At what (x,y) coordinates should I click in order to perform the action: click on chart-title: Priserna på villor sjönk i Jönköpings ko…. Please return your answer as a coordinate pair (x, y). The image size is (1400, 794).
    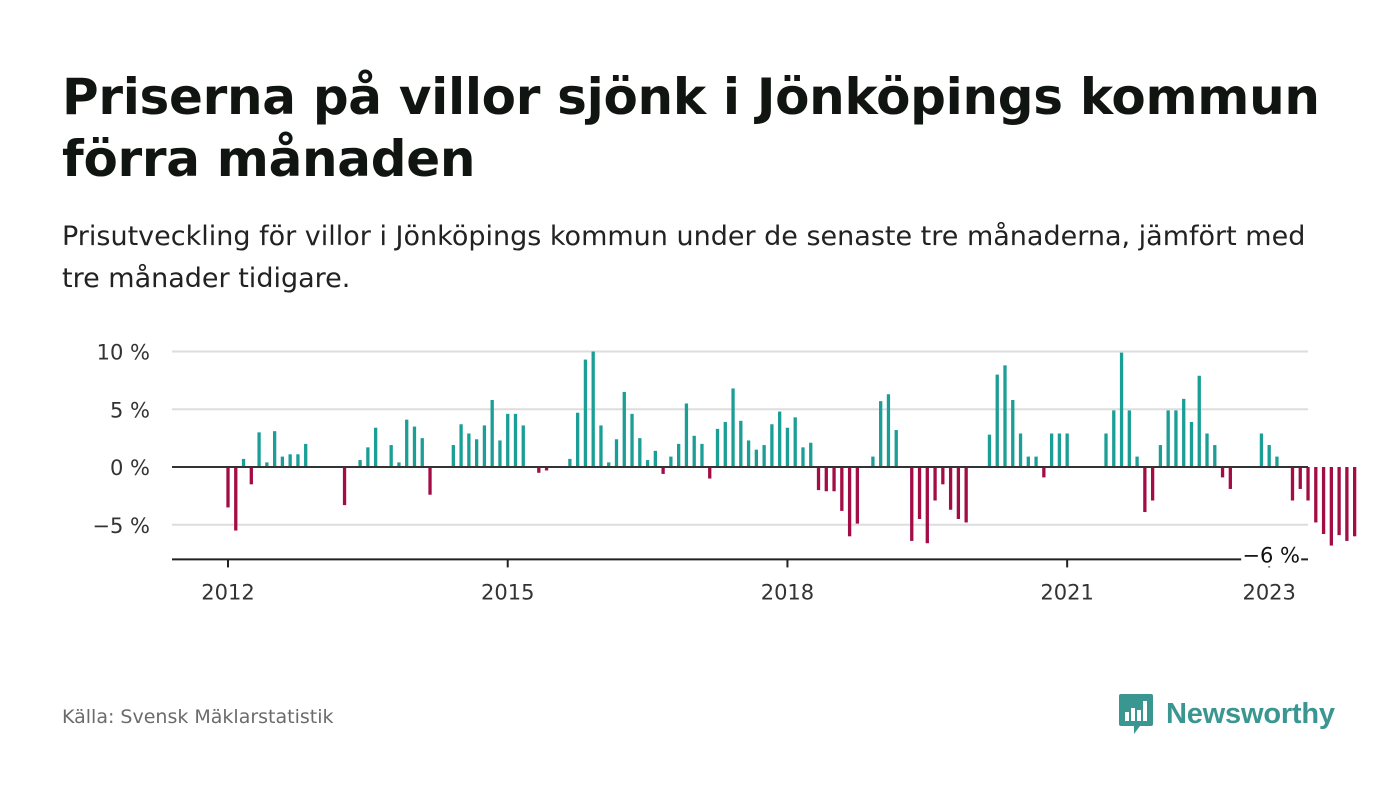
    Looking at the image, I should click on (691, 128).